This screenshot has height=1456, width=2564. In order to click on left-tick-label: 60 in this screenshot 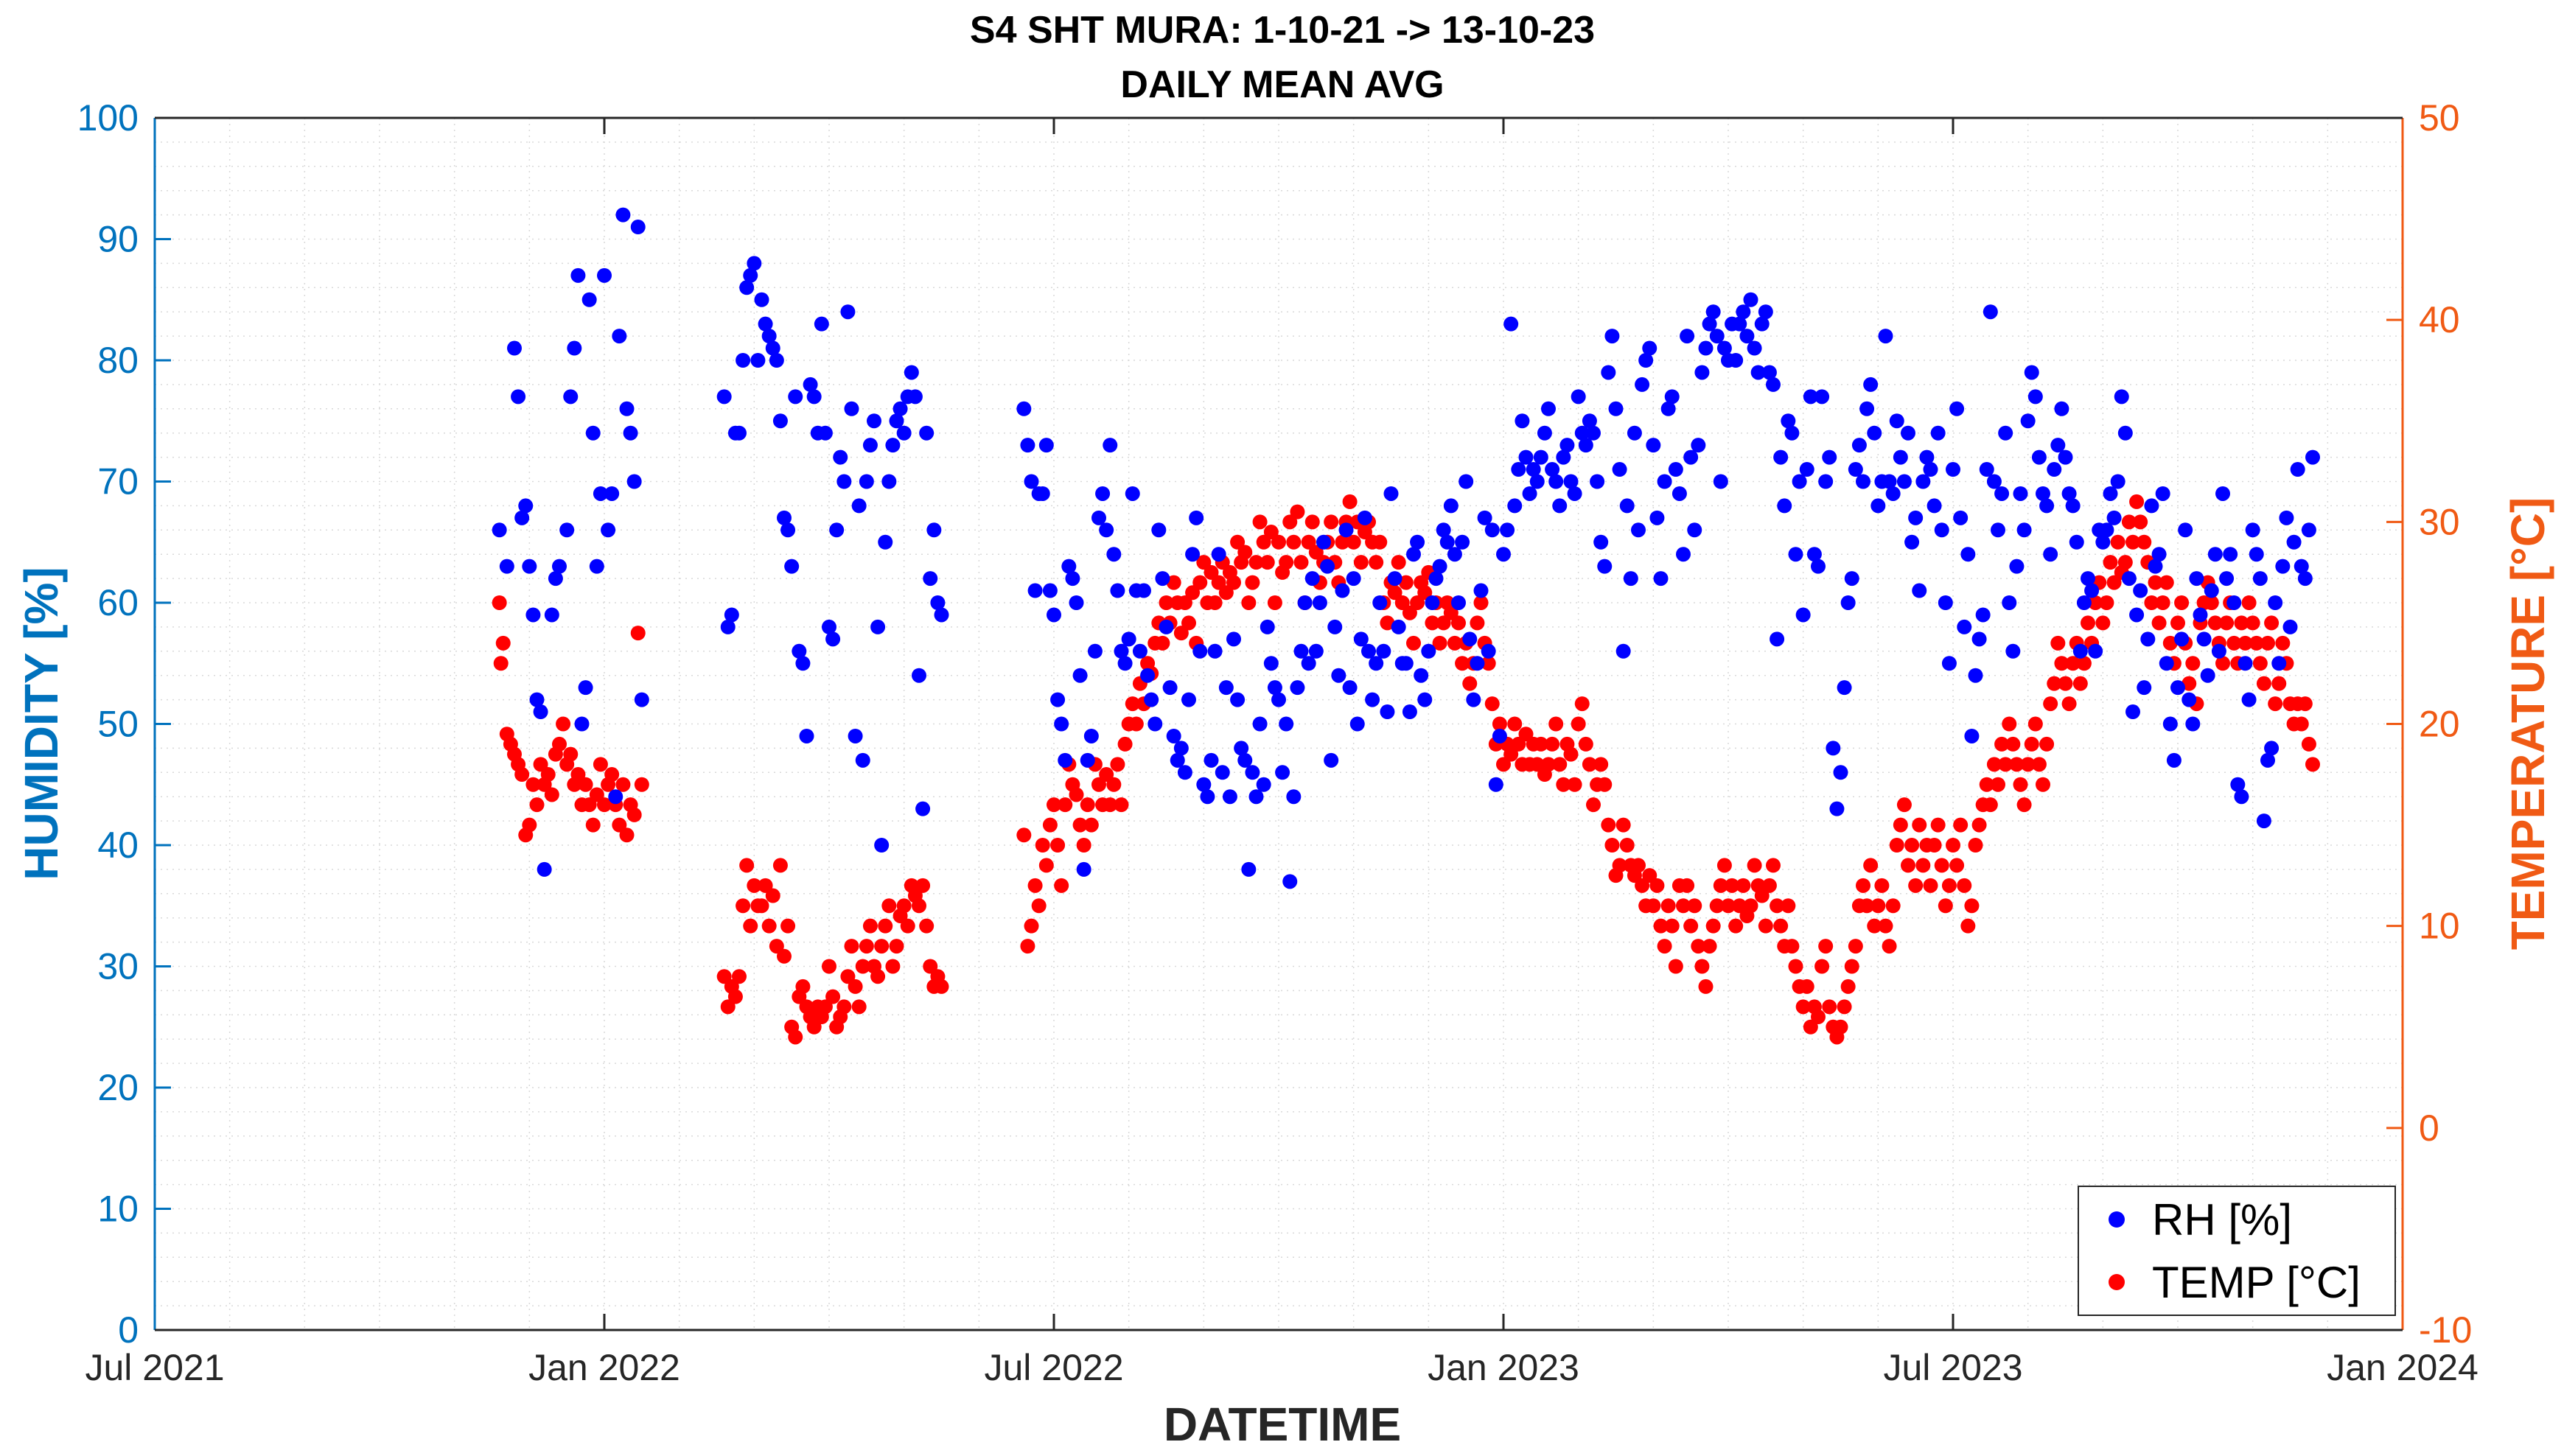, I will do `click(118, 602)`.